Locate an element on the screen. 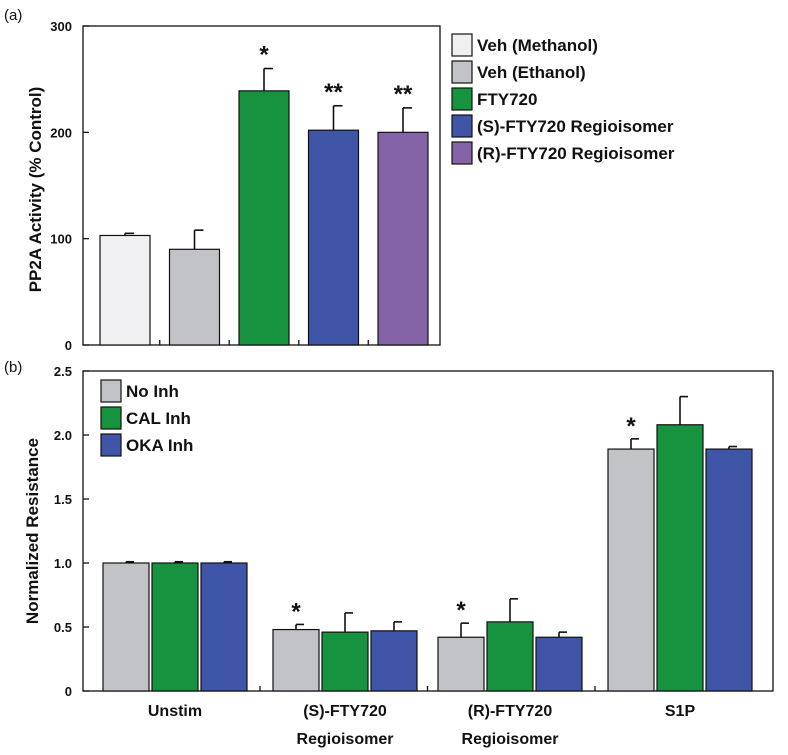 The width and height of the screenshot is (788, 755). y-tick-label: 1.0 is located at coordinates (63, 563).